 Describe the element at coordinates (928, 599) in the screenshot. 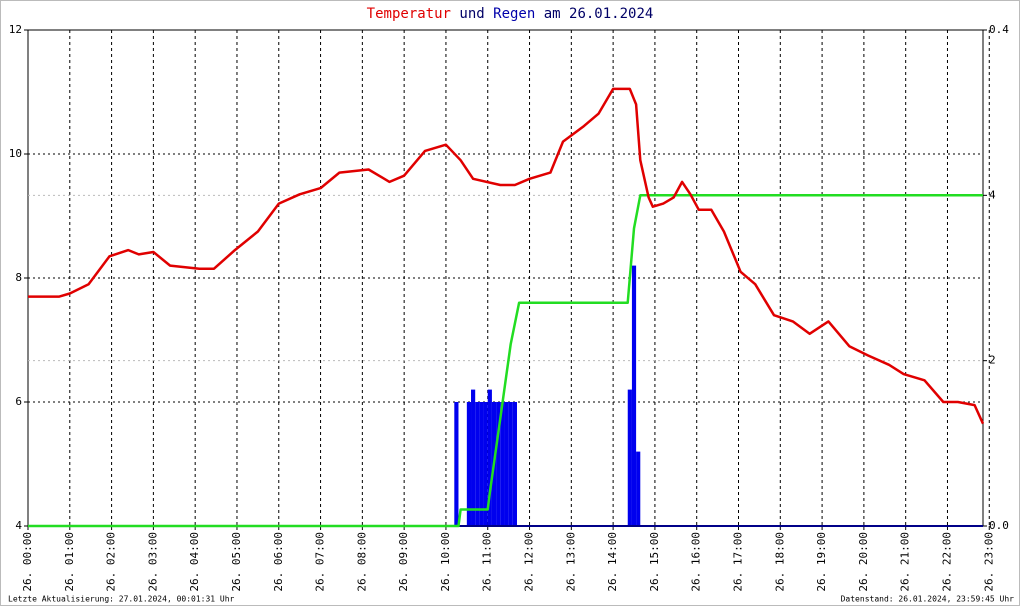

I see `footer-right: Datenstand: 26.01.2024, 23:59:45 Uhr` at that location.